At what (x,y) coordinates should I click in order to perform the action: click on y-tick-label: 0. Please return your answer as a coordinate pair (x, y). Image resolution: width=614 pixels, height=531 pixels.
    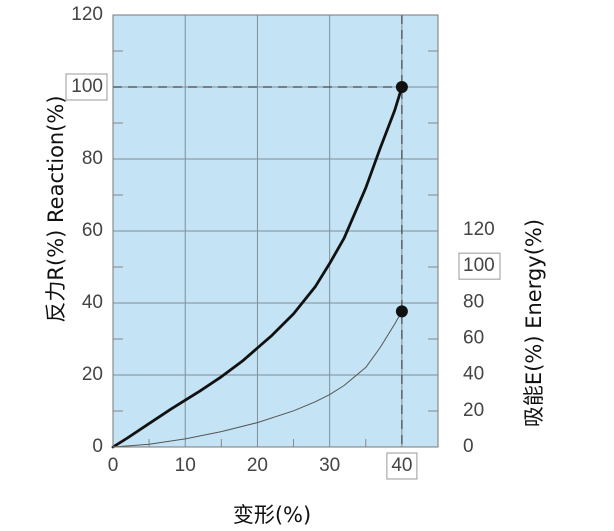
    Looking at the image, I should click on (97, 446).